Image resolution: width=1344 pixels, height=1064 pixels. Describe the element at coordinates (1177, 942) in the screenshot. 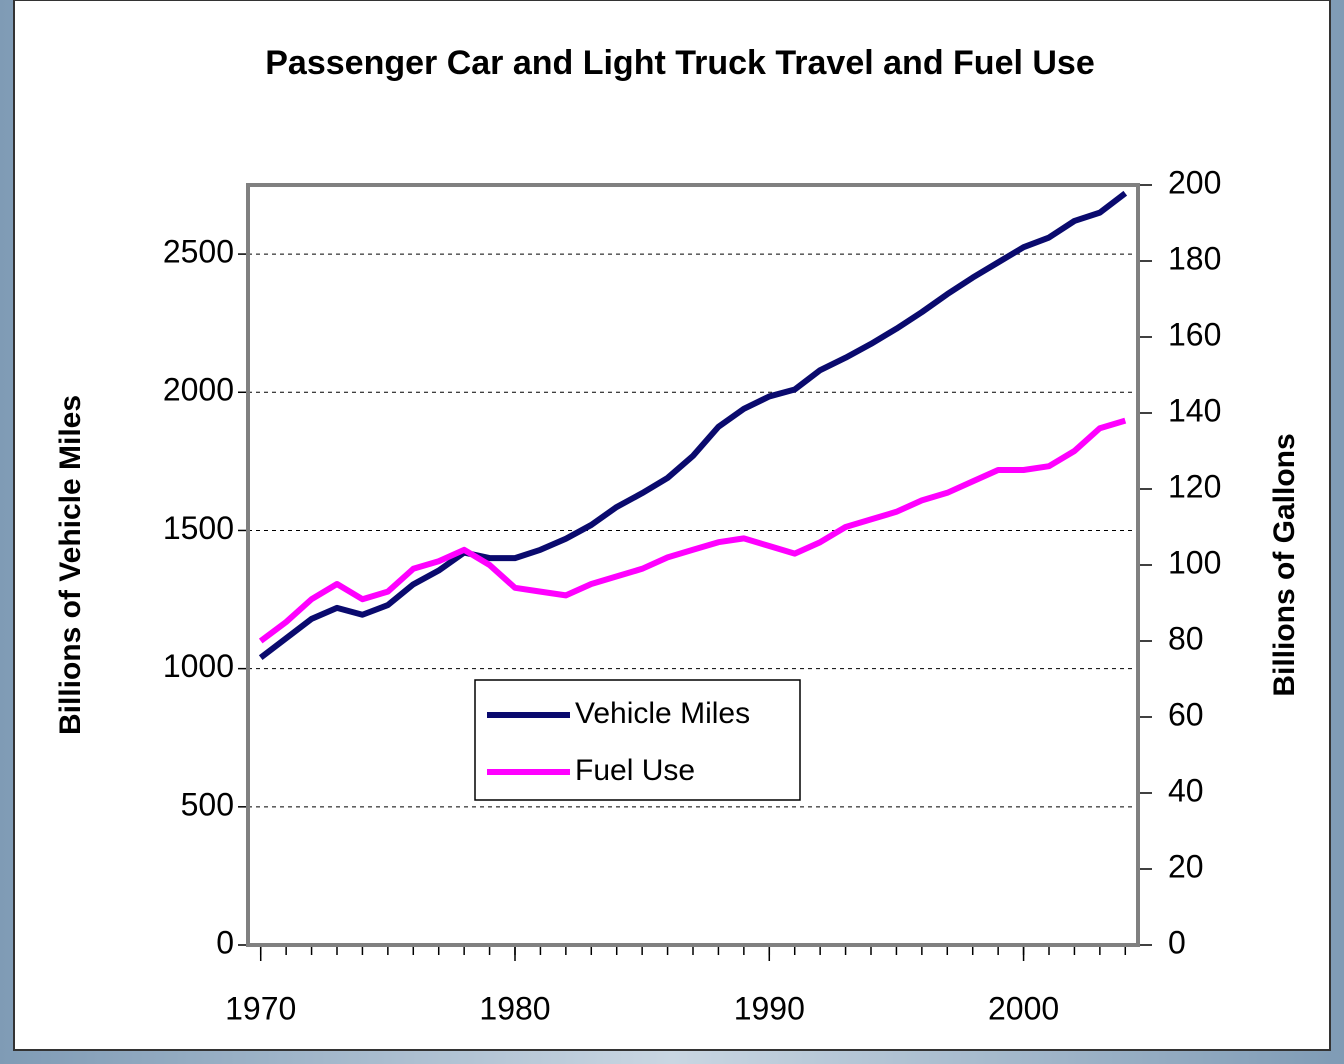

I see `y2-tick-label: 0` at that location.